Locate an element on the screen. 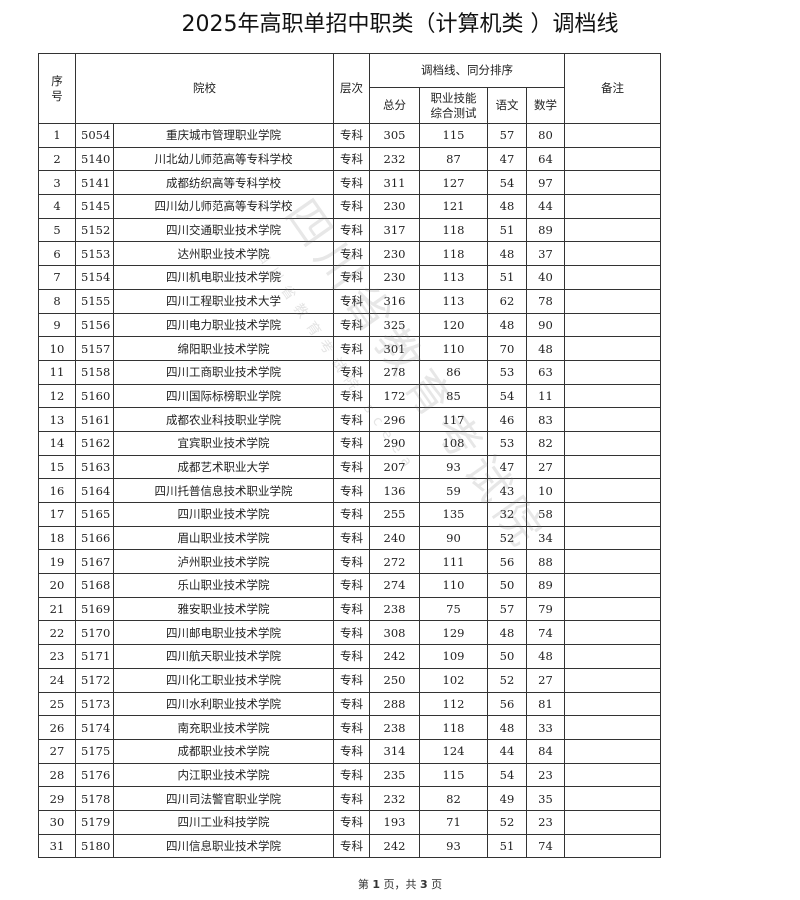 The height and width of the screenshot is (900, 800). row-index-cell: 8 is located at coordinates (57, 301).